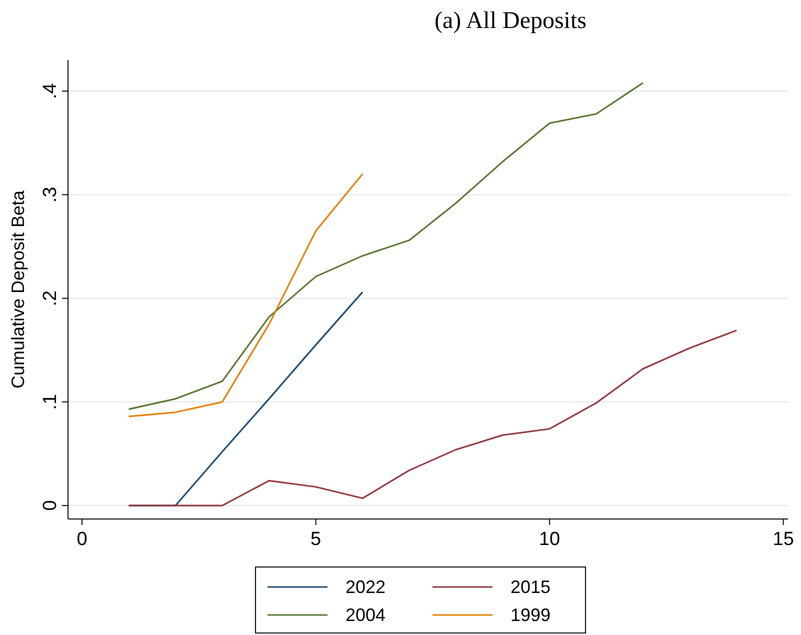 This screenshot has height=635, width=801. Describe the element at coordinates (50, 402) in the screenshot. I see `y-tick-label: .1` at that location.